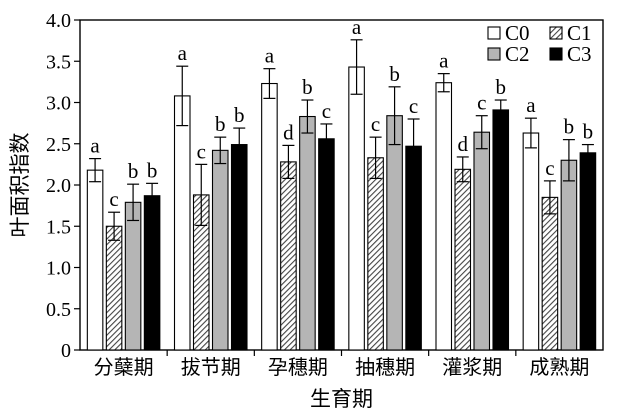 The image size is (634, 415). What do you see at coordinates (517, 54) in the screenshot?
I see `legend-label-c2: C2` at bounding box center [517, 54].